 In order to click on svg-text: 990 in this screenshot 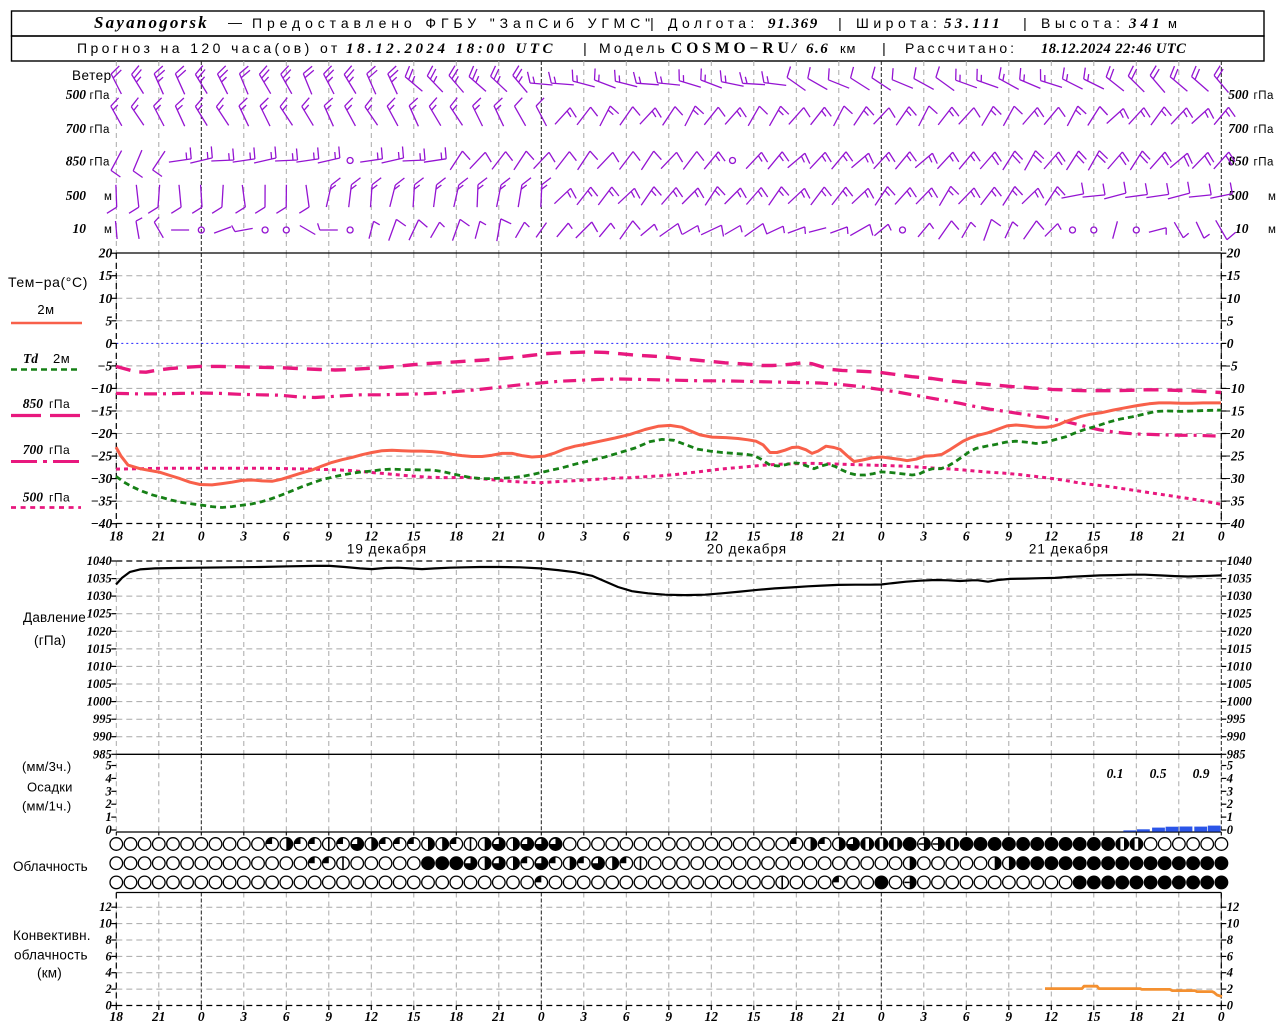, I will do `click(103, 737)`.